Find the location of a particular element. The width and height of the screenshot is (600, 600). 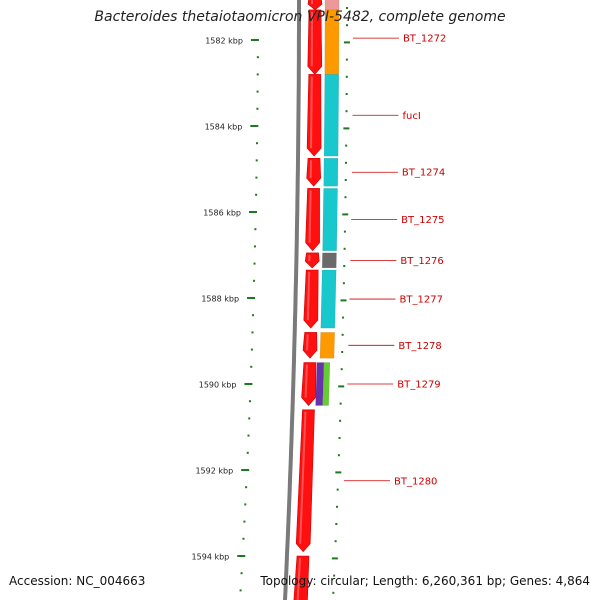

gene-label-bt-1277: BT_1277 is located at coordinates (421, 300).